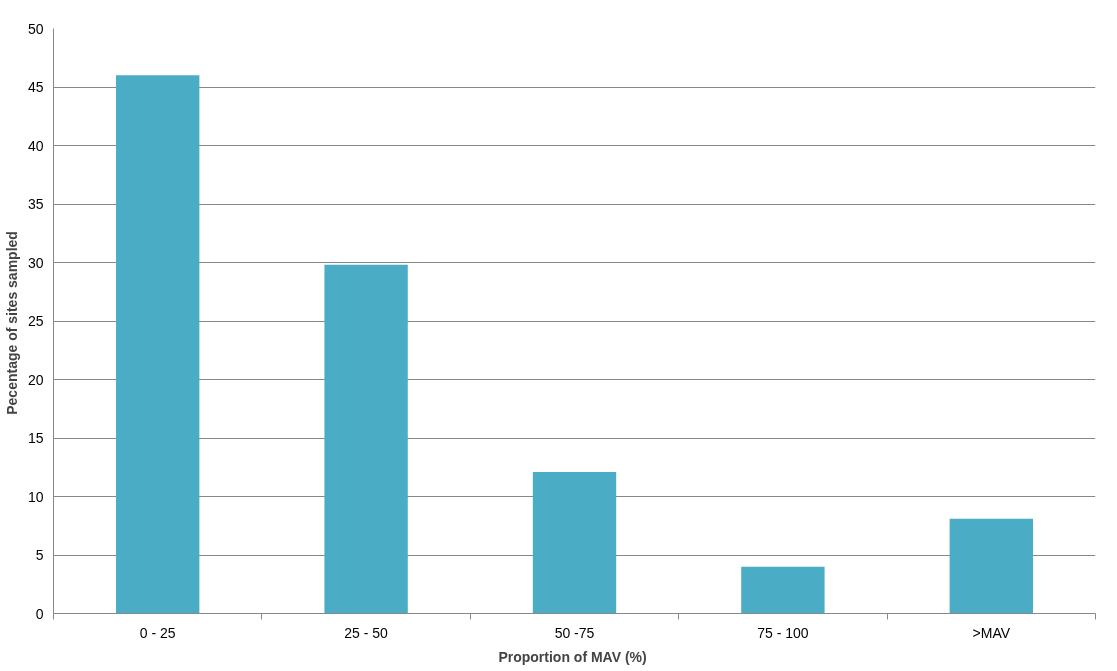  Describe the element at coordinates (157, 632) in the screenshot. I see `x-tick-label: 0 - 25` at that location.